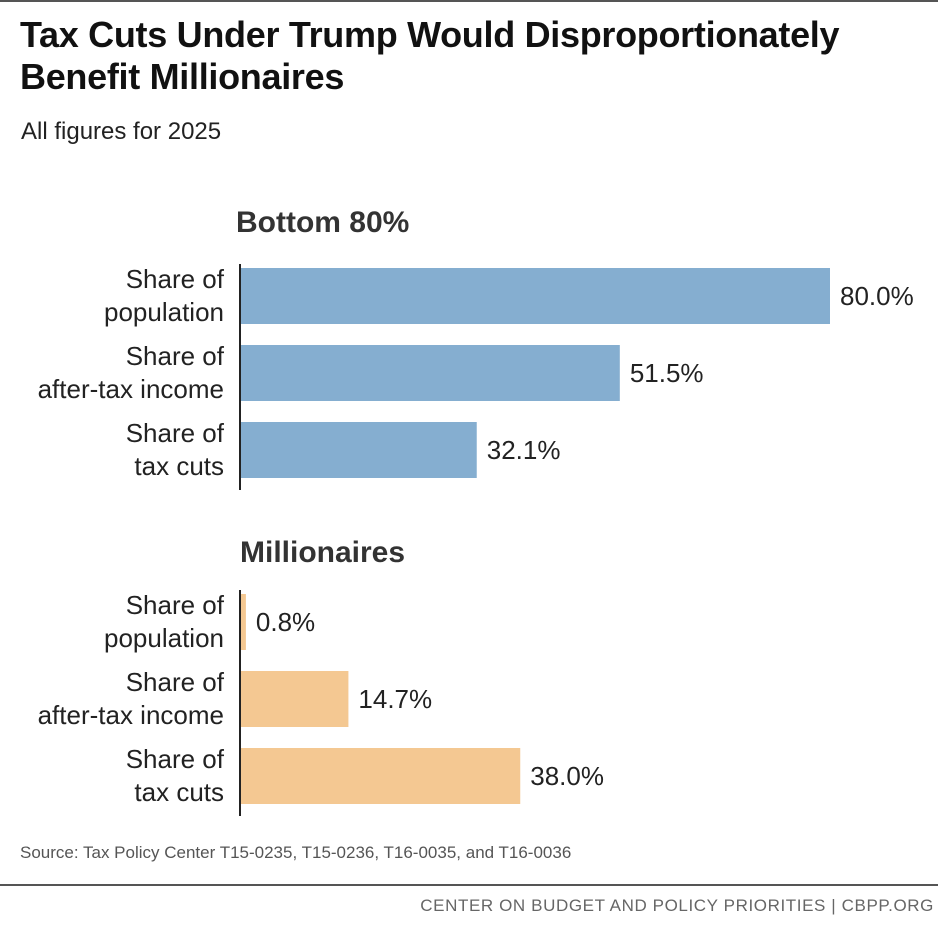  I want to click on value-label: 51.5%, so click(667, 373).